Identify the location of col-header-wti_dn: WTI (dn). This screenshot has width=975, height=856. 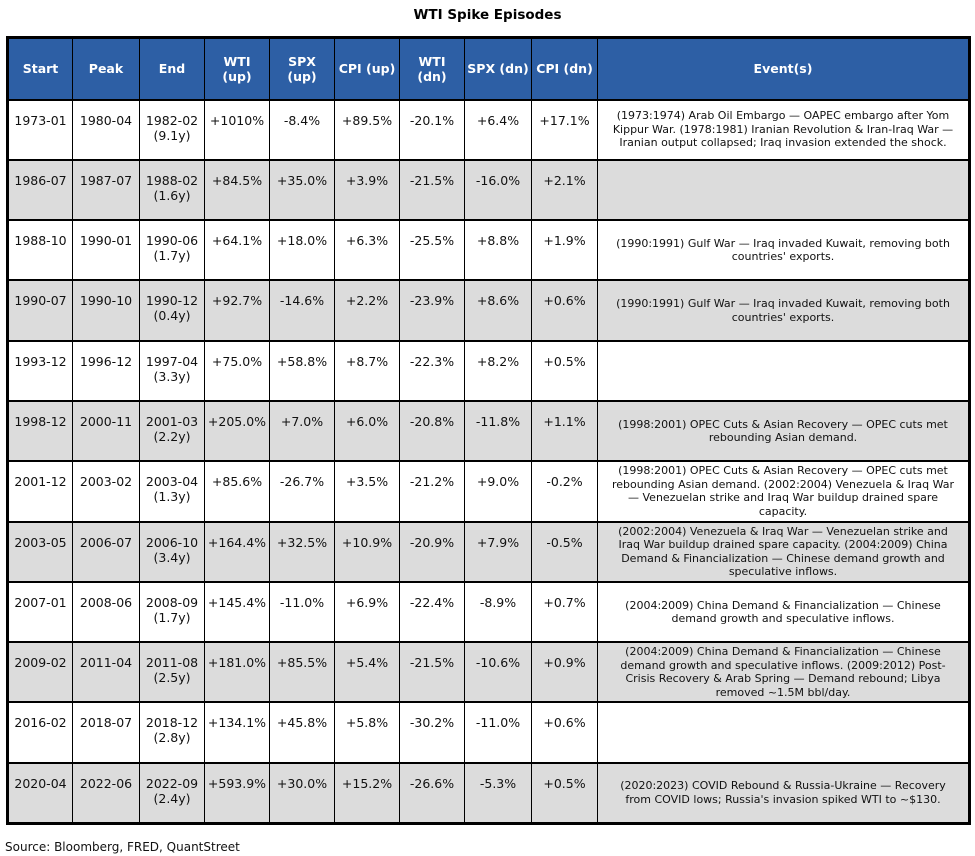
(432, 68).